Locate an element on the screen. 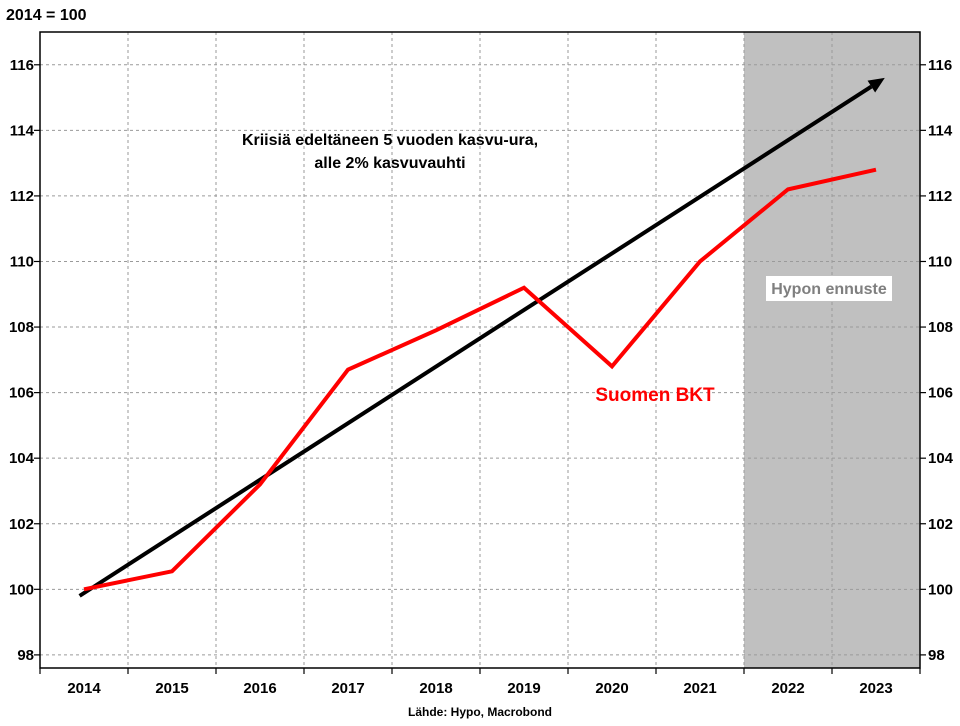  y-tick-label-right: 110 is located at coordinates (940, 261).